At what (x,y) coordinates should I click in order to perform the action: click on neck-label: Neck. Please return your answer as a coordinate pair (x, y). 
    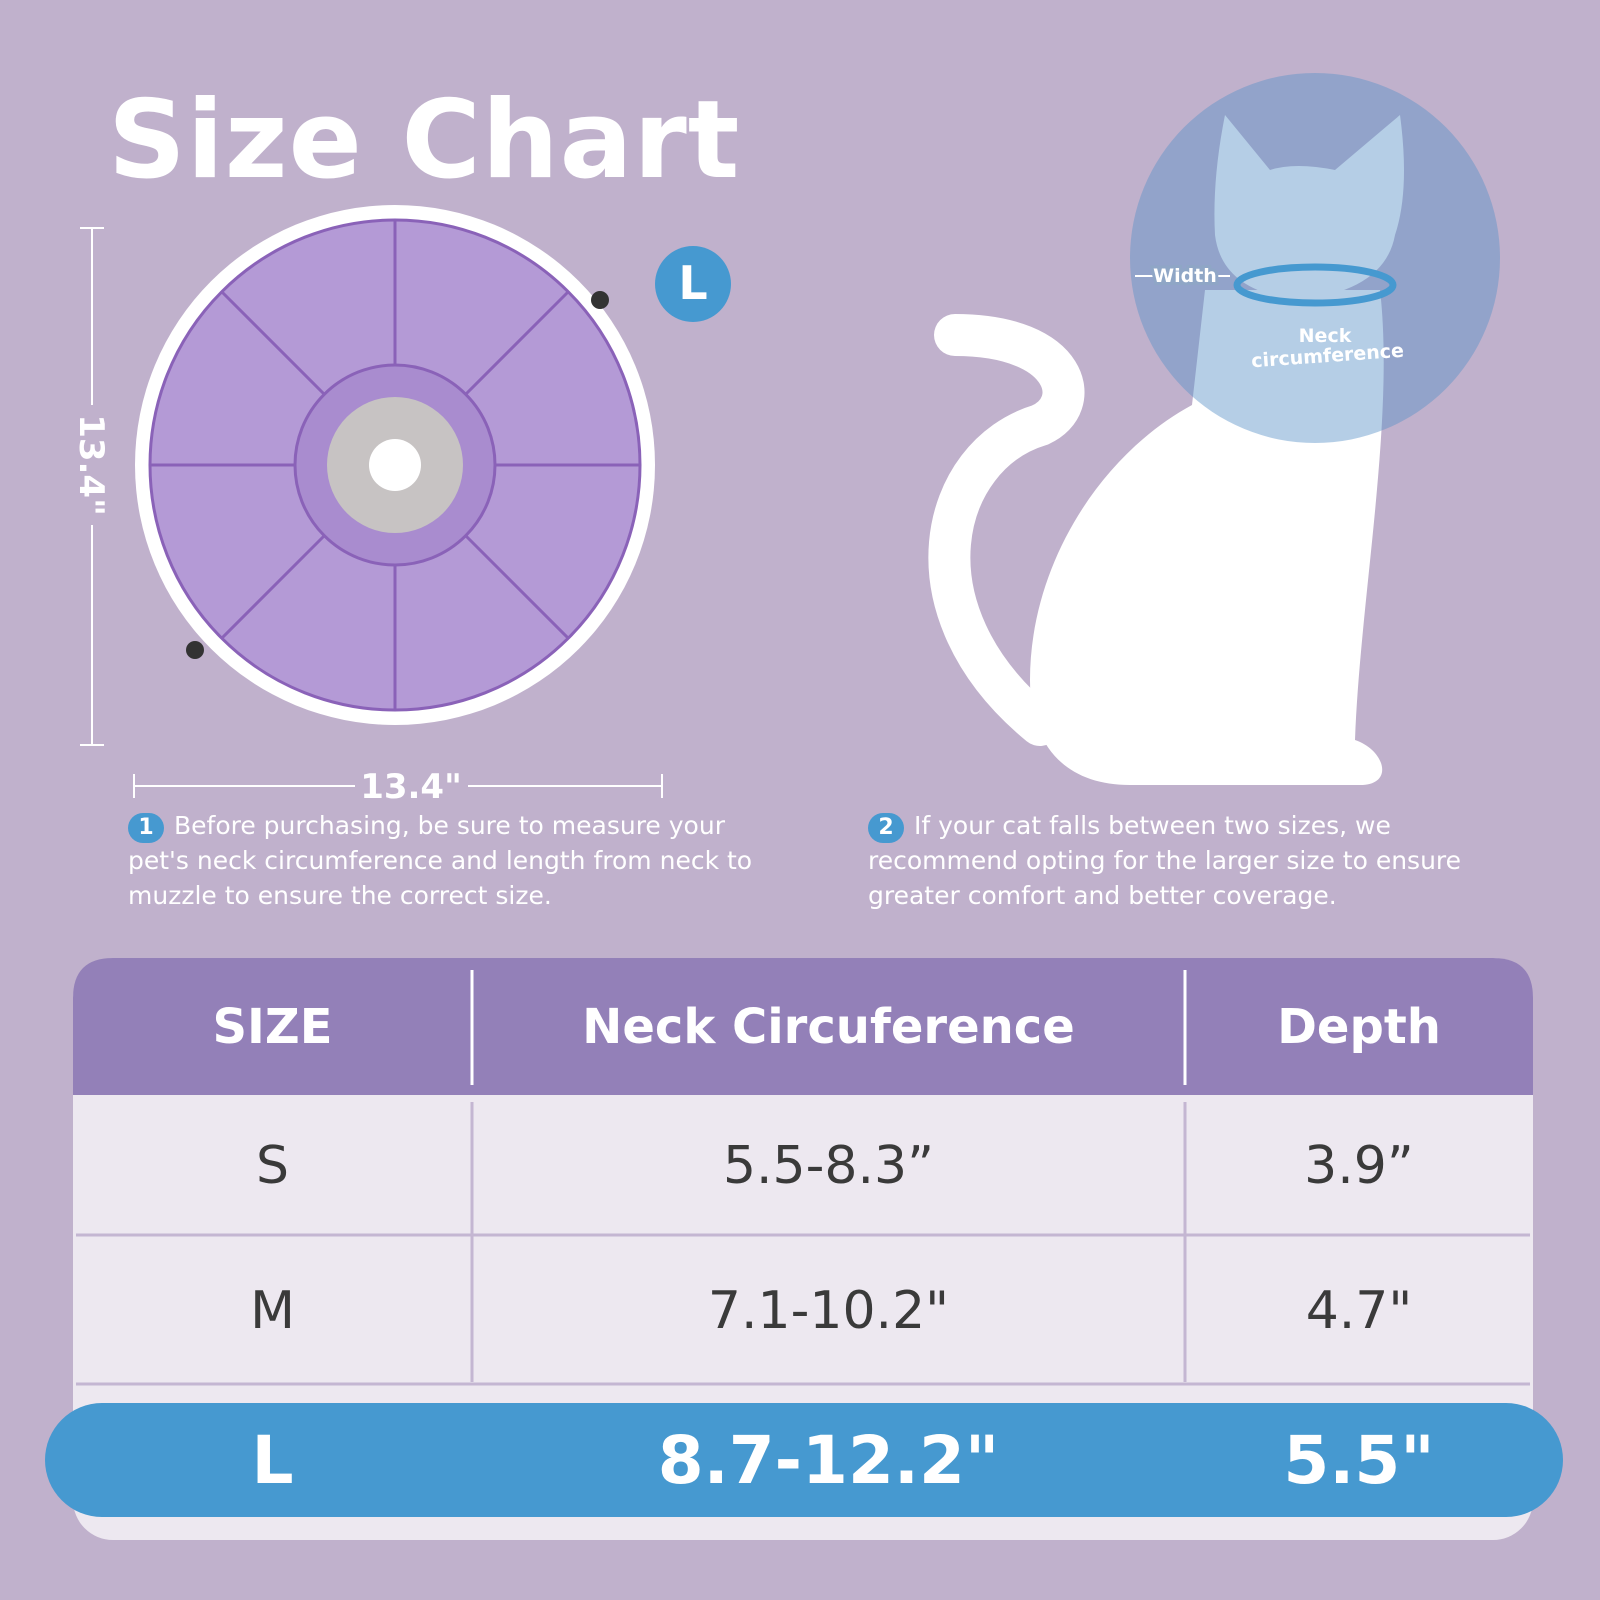
    Looking at the image, I should click on (1325, 336).